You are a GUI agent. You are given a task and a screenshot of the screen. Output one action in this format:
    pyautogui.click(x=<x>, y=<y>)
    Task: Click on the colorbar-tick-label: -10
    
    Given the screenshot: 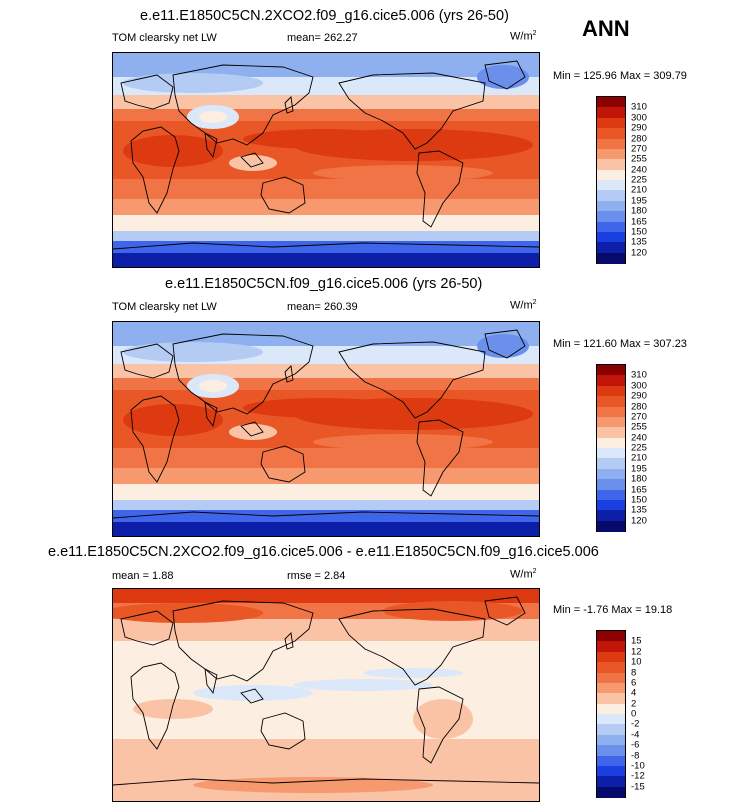 What is the action you would take?
    pyautogui.click(x=638, y=766)
    